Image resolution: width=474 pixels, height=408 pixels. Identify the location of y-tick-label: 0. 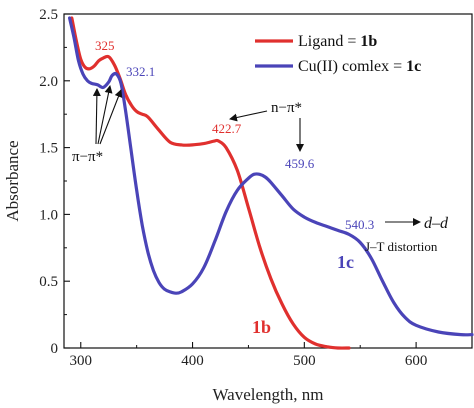
(55, 349).